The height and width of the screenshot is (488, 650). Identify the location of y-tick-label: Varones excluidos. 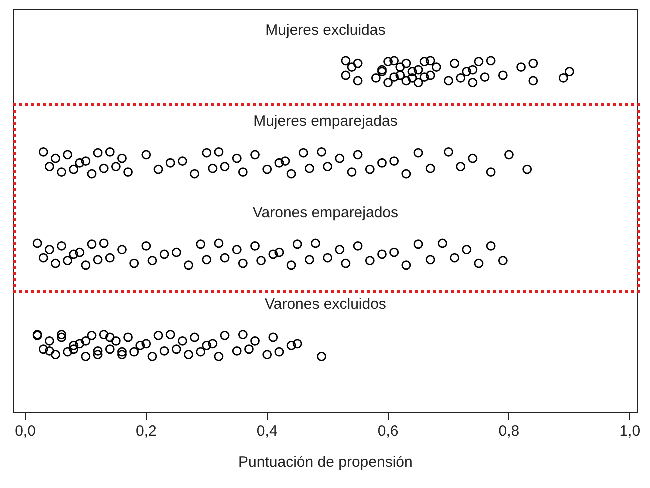
(325, 304).